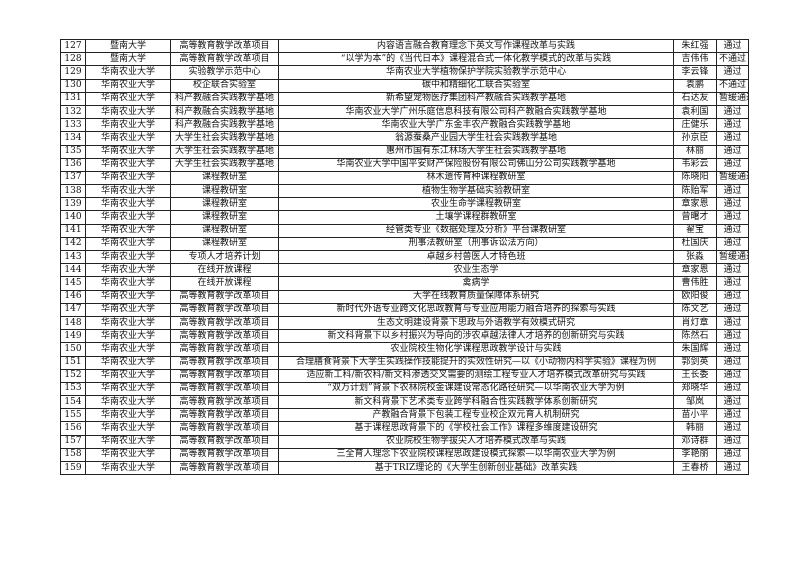 The width and height of the screenshot is (800, 566). I want to click on table-row: 140 华南农业大学 课程教研室 土壤学课程群教研室 曾曙才 通过, so click(404, 217).